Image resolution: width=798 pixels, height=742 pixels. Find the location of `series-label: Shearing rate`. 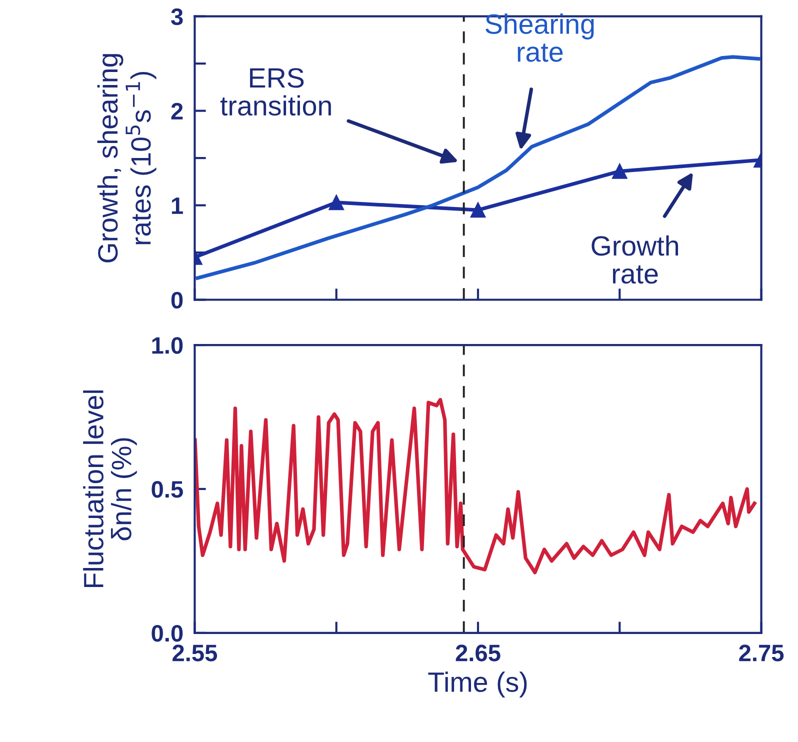

series-label: Shearing rate is located at coordinates (540, 38).